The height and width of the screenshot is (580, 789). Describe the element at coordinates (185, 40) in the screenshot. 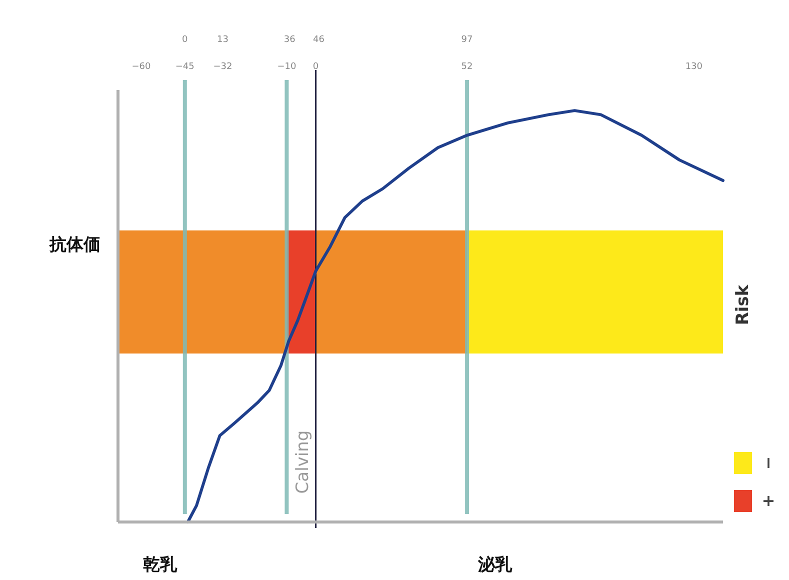

I see `x2-tick-label: 0` at that location.